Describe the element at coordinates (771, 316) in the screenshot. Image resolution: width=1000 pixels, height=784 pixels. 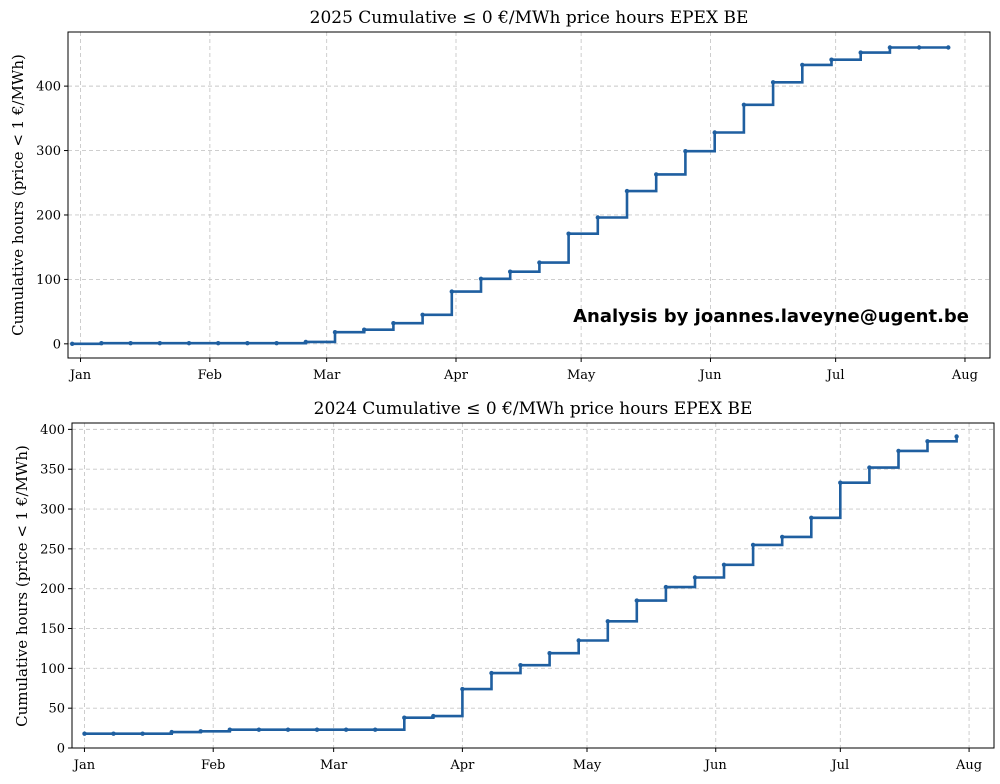
I see `watermark-annotation: Analysis by joannes.laveyne@ugent.be` at that location.